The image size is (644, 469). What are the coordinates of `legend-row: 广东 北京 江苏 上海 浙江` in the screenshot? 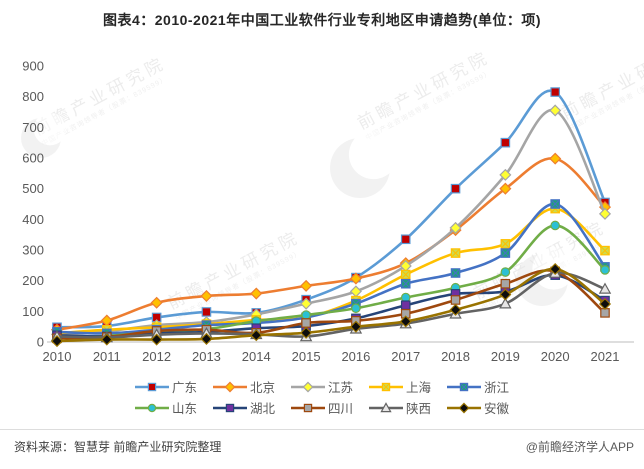 It's located at (322, 386).